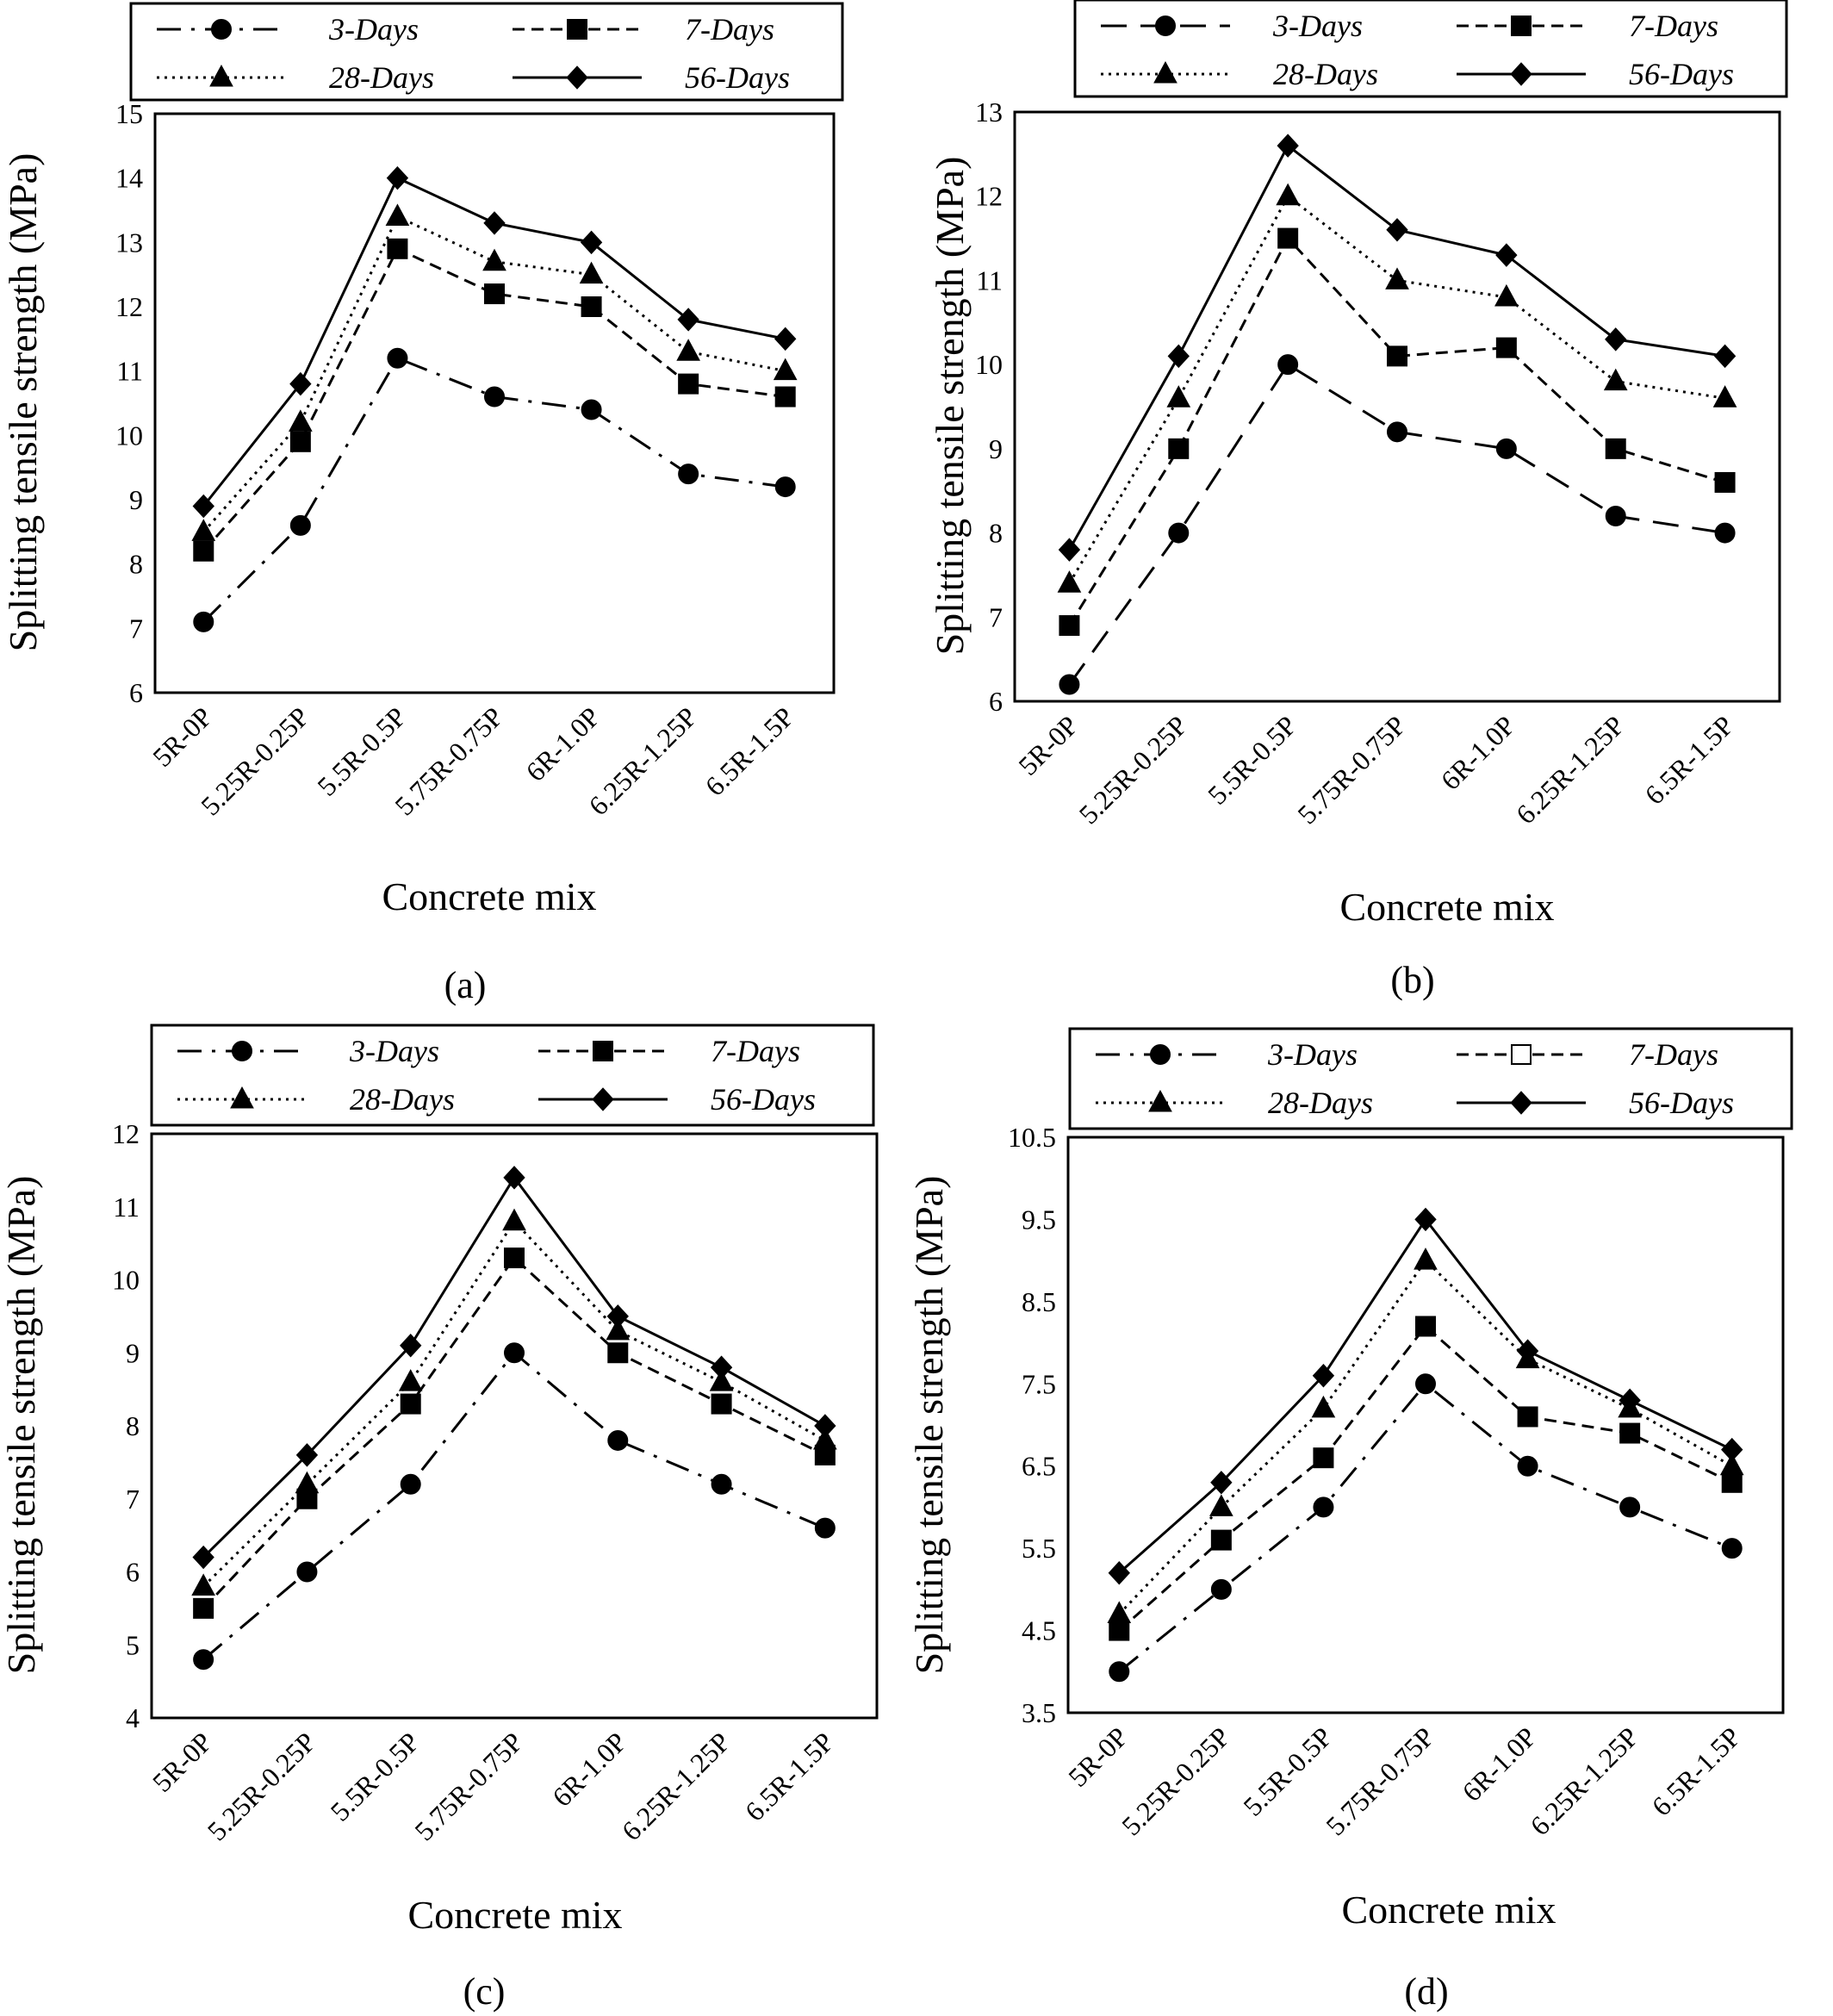  Describe the element at coordinates (221, 76) in the screenshot. I see `legend-marker-triangle` at that location.